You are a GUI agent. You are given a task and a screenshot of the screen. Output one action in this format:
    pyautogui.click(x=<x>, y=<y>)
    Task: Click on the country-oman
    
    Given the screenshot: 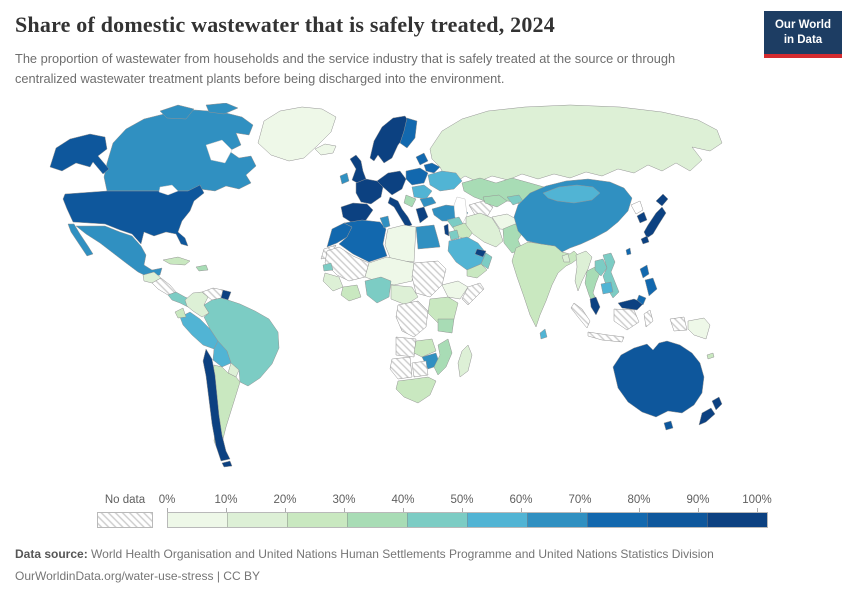 What is the action you would take?
    pyautogui.click(x=486, y=261)
    